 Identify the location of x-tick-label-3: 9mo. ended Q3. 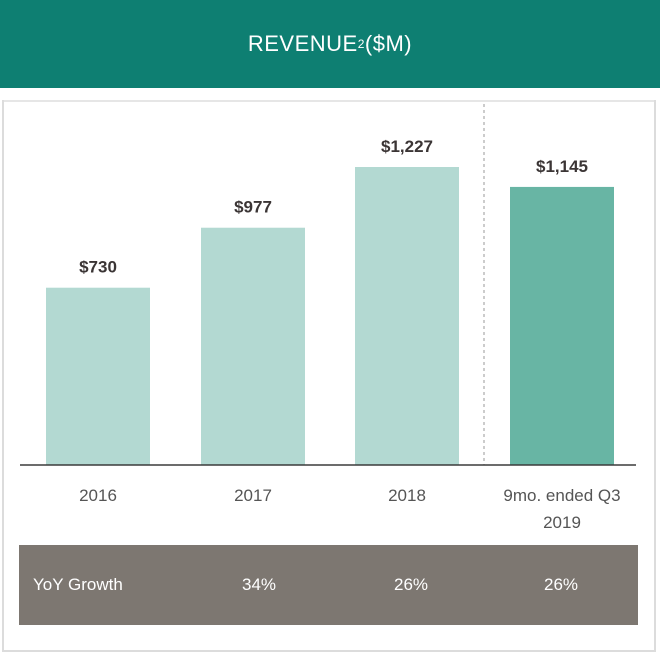
(561, 495).